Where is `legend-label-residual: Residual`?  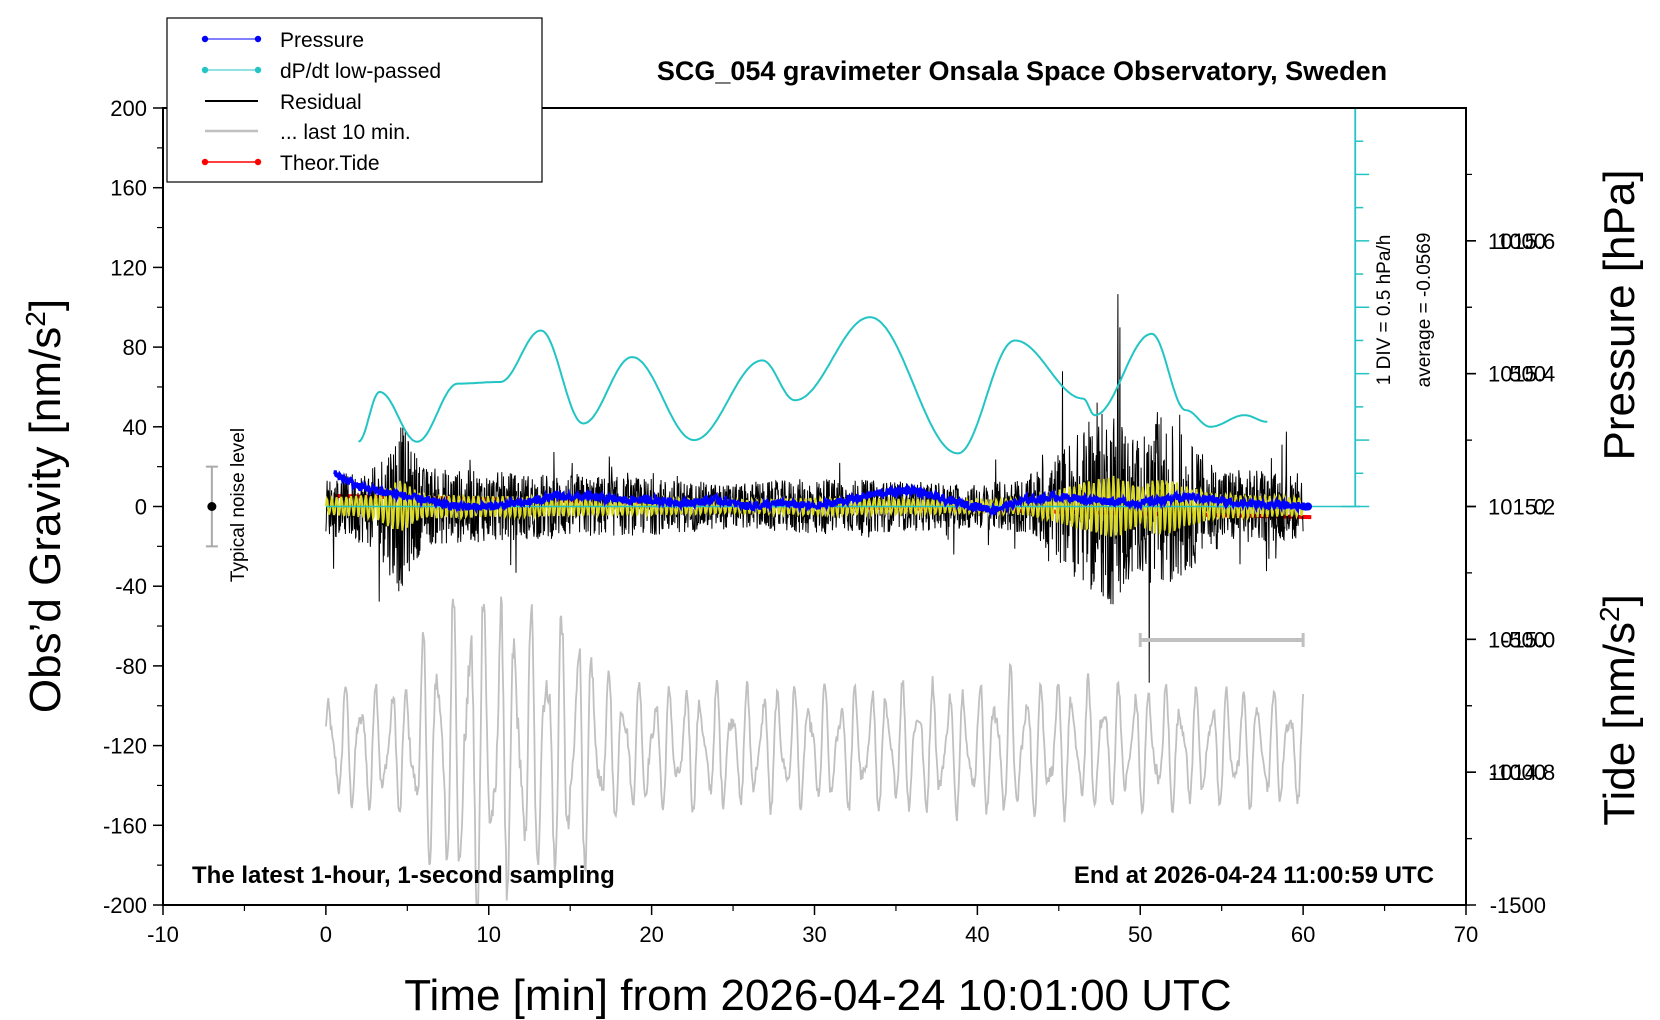 legend-label-residual: Residual is located at coordinates (321, 102).